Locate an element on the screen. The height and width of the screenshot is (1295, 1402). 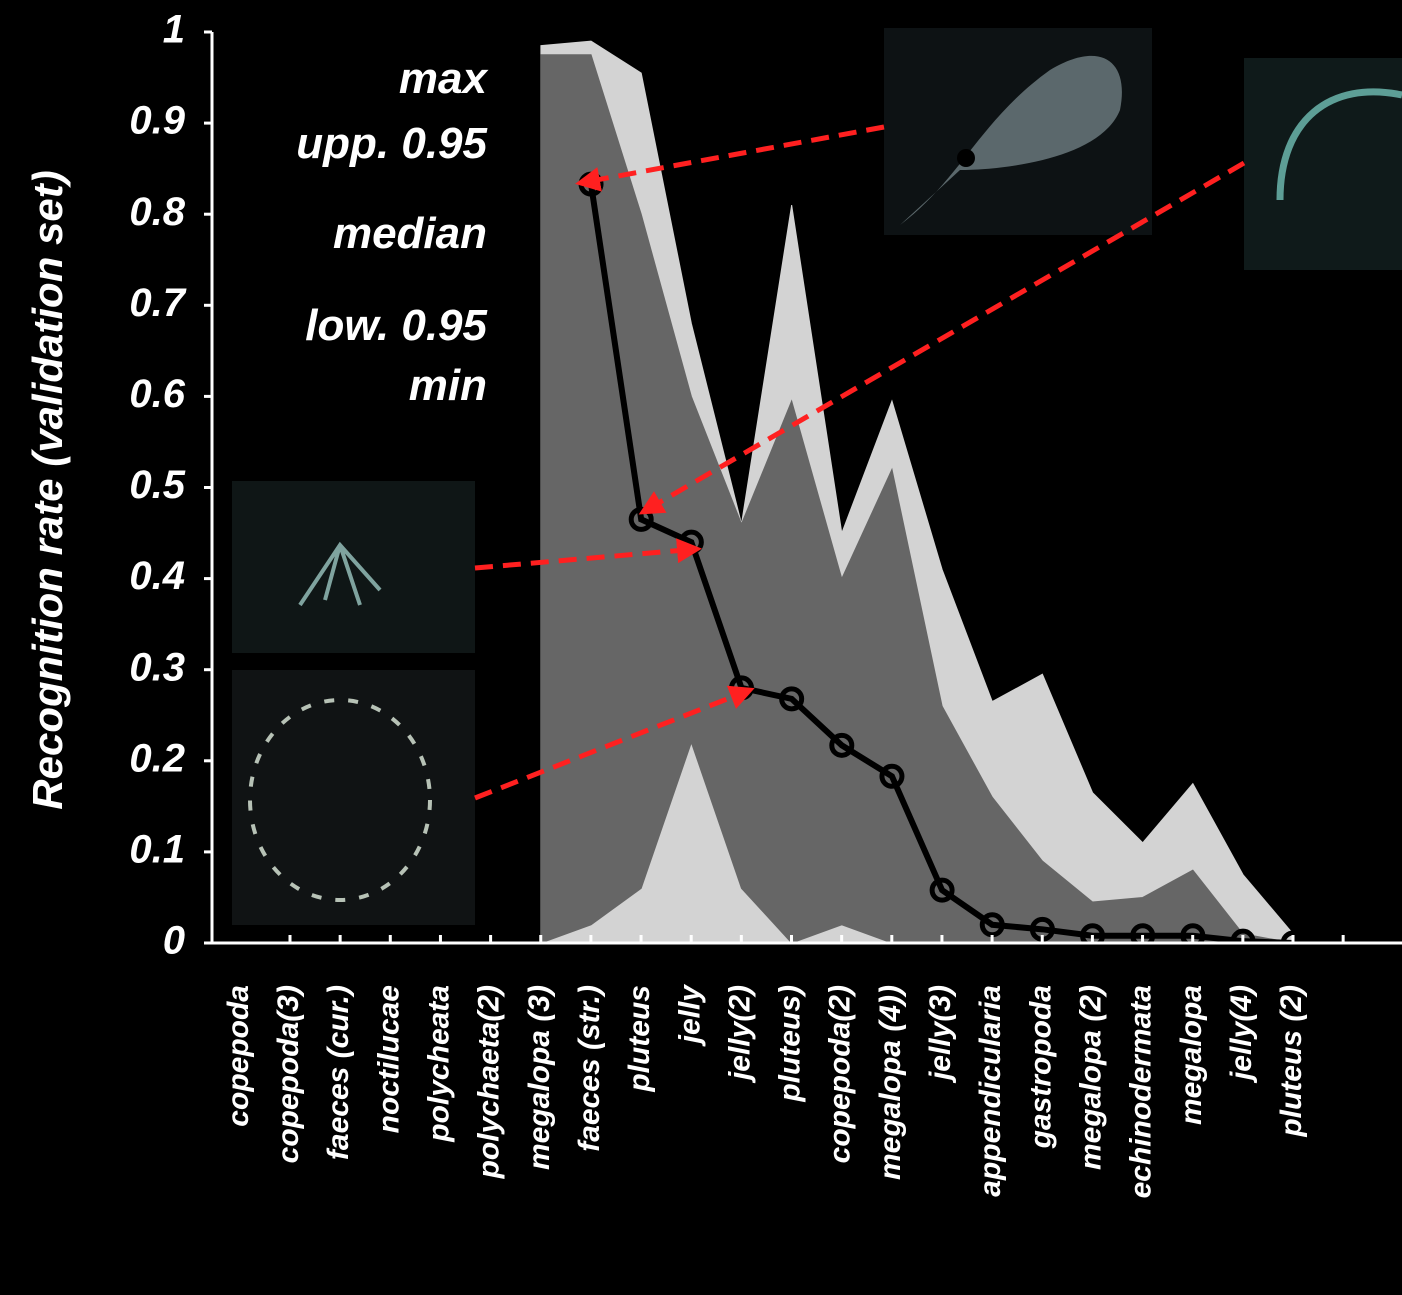
y-tick-label: 0.9 is located at coordinates (157, 121).